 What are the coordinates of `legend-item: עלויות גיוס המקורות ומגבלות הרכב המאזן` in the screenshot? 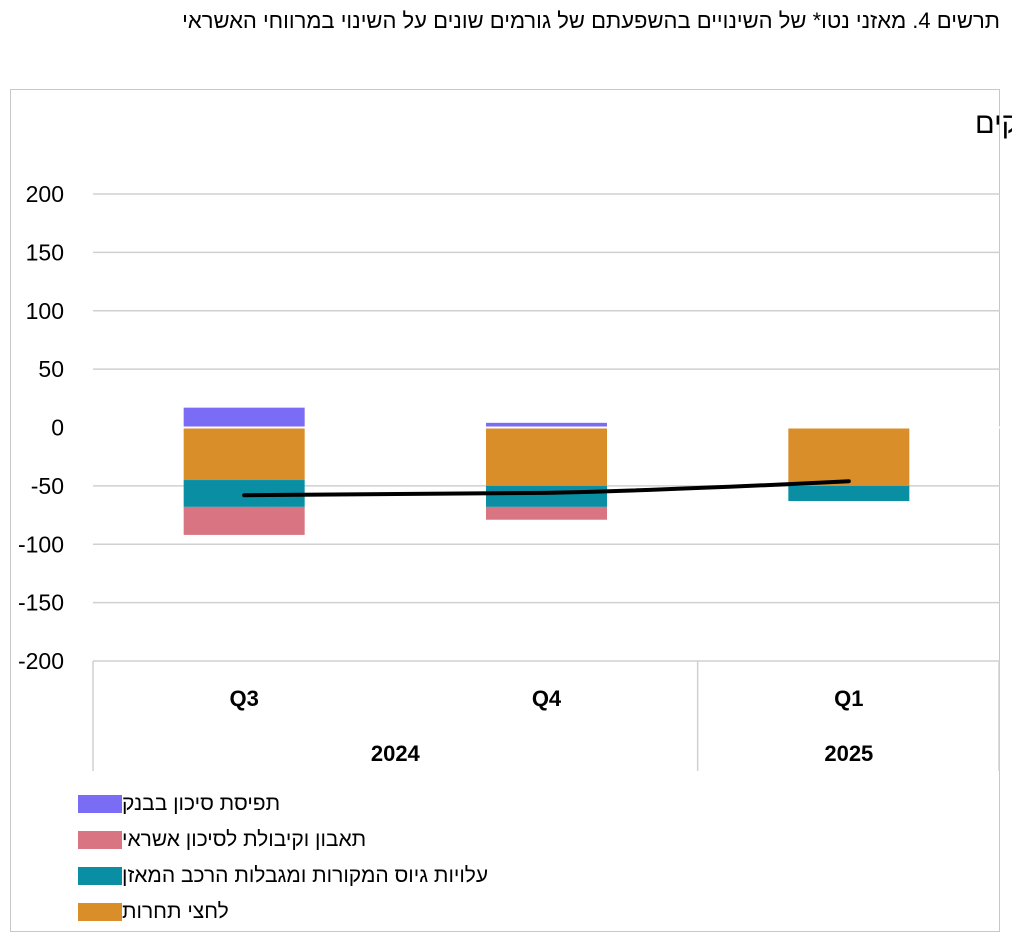 It's located at (283, 876).